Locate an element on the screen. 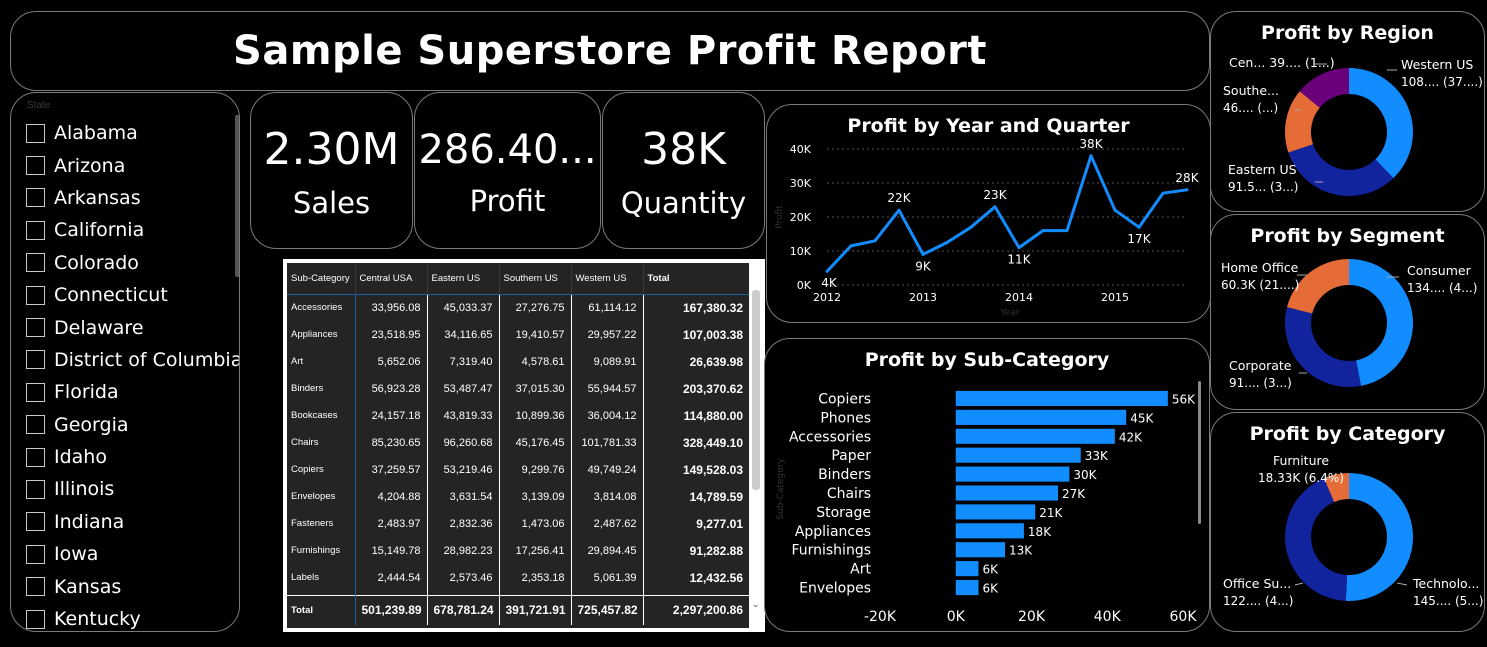  row-header: Appliances is located at coordinates (321, 334).